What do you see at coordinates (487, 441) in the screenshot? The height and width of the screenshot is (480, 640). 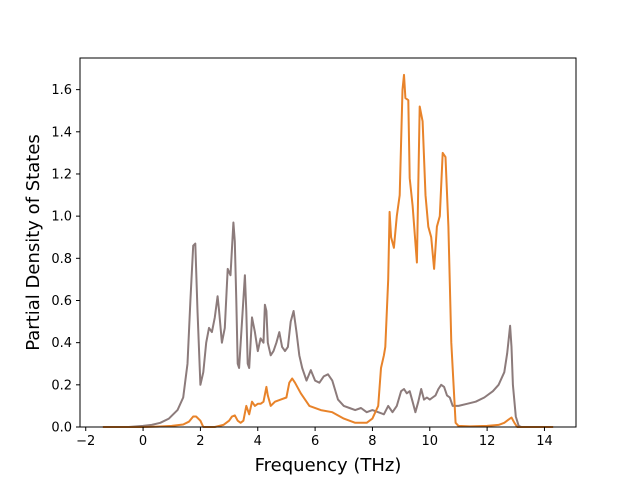 I see `x-tick-label: 12` at bounding box center [487, 441].